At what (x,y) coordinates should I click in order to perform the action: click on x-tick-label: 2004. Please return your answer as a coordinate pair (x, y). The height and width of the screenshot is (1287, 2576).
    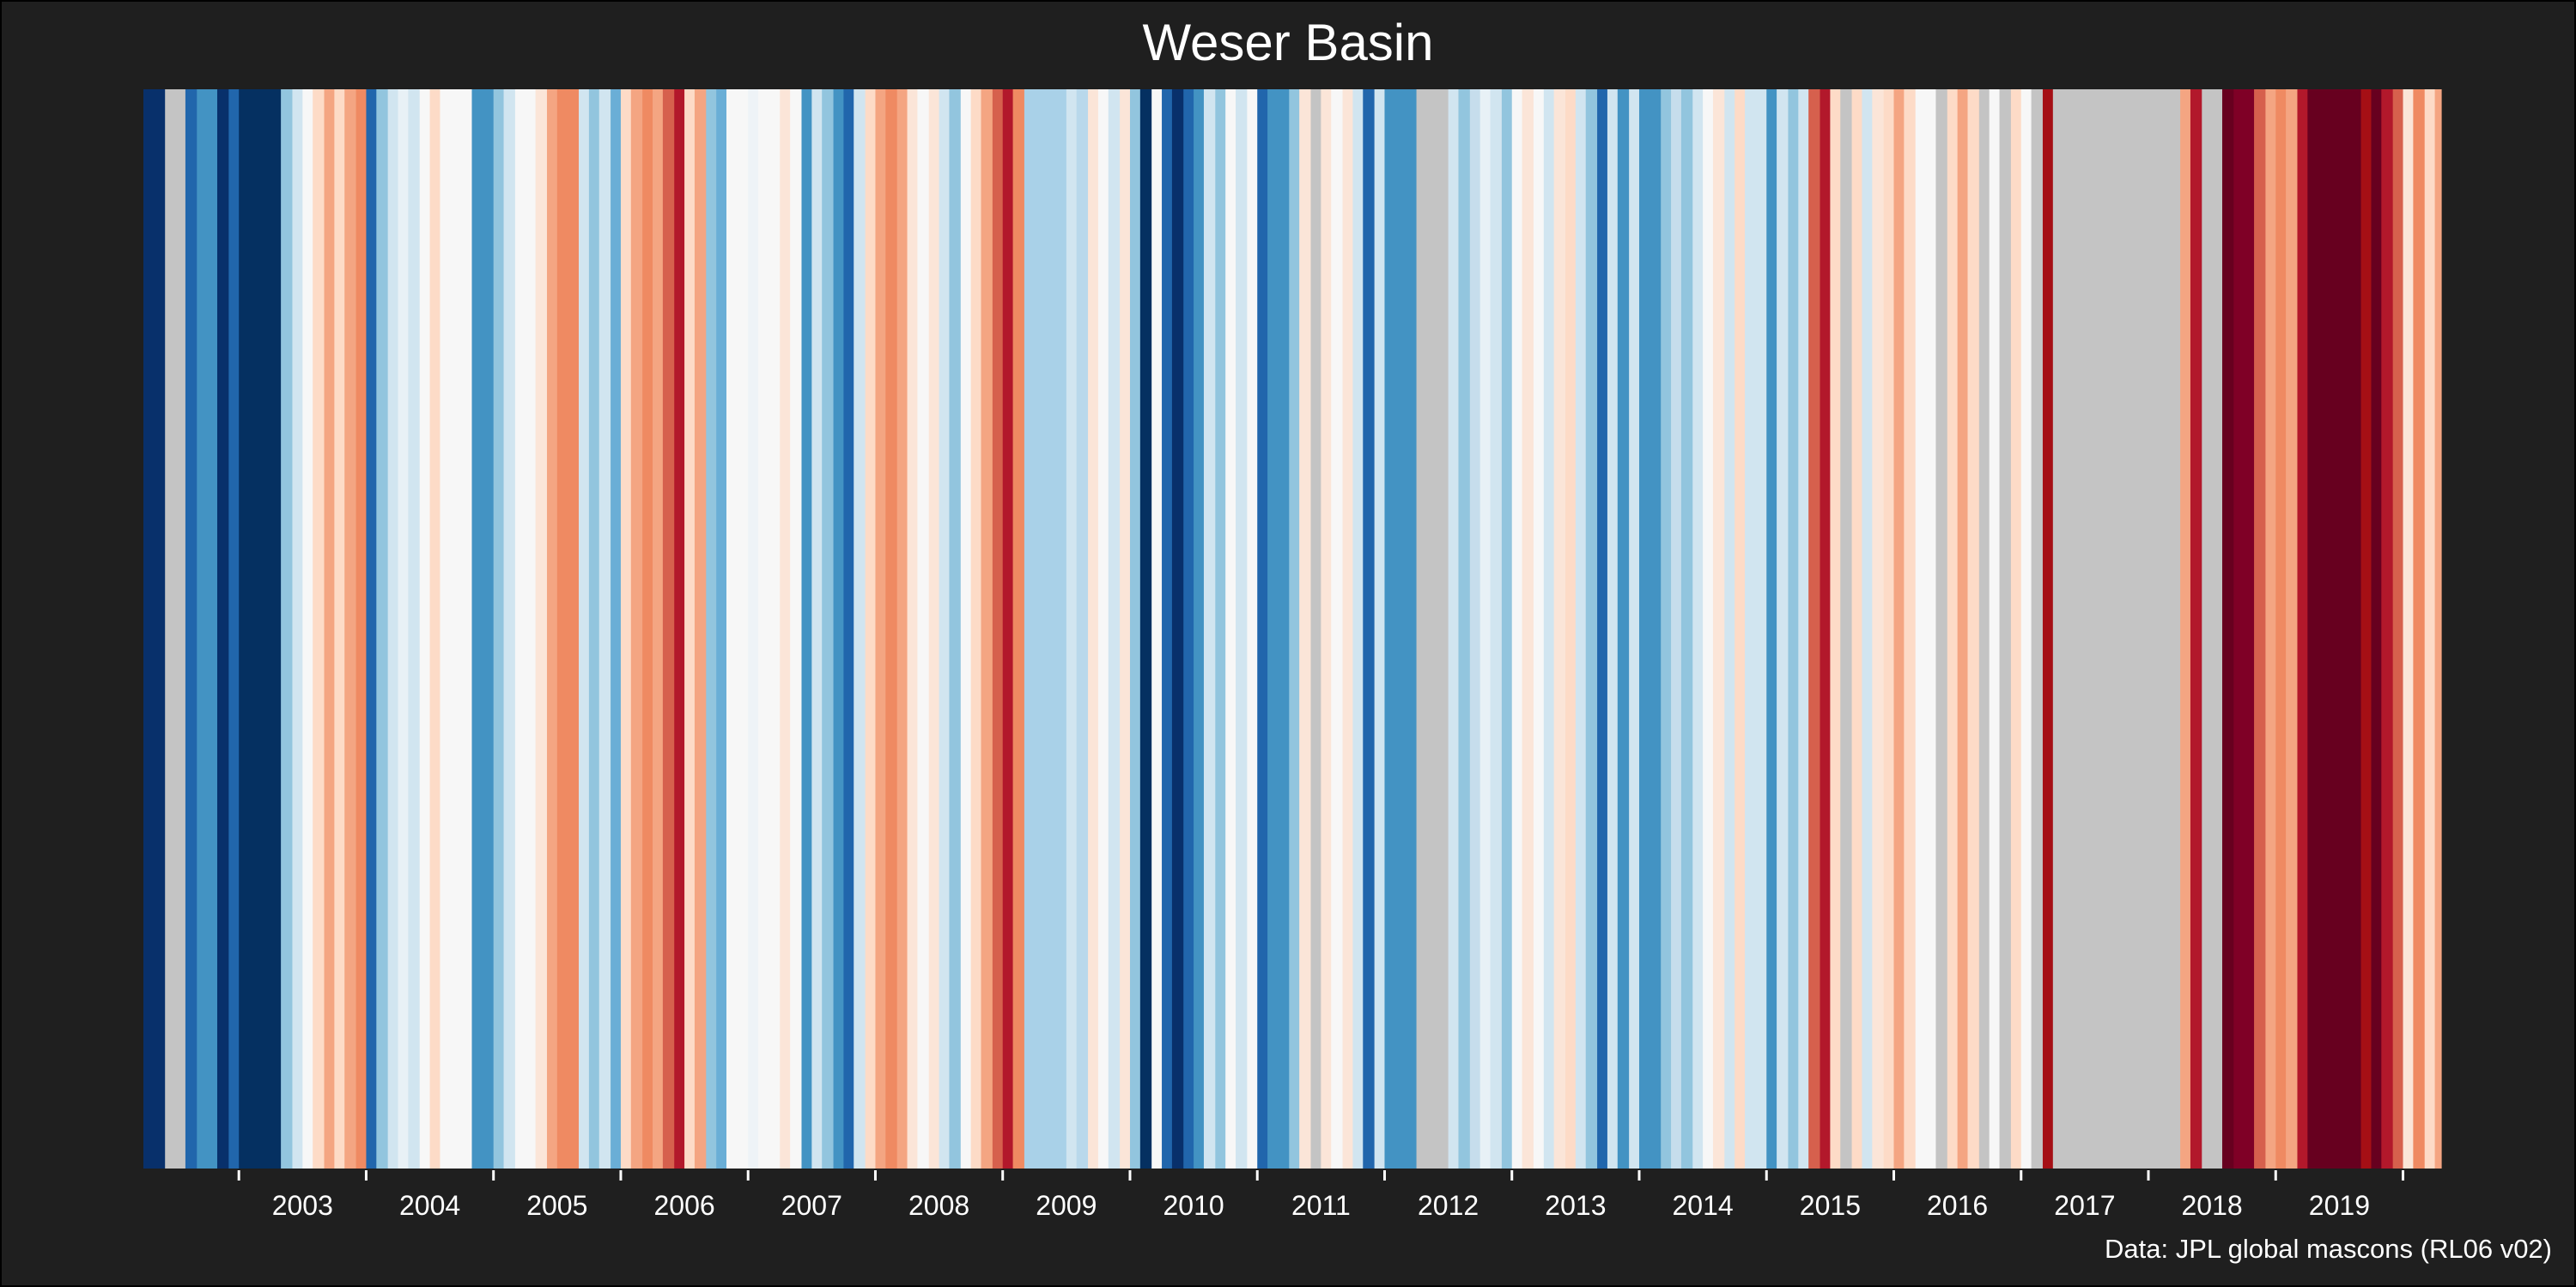
    Looking at the image, I should click on (430, 1205).